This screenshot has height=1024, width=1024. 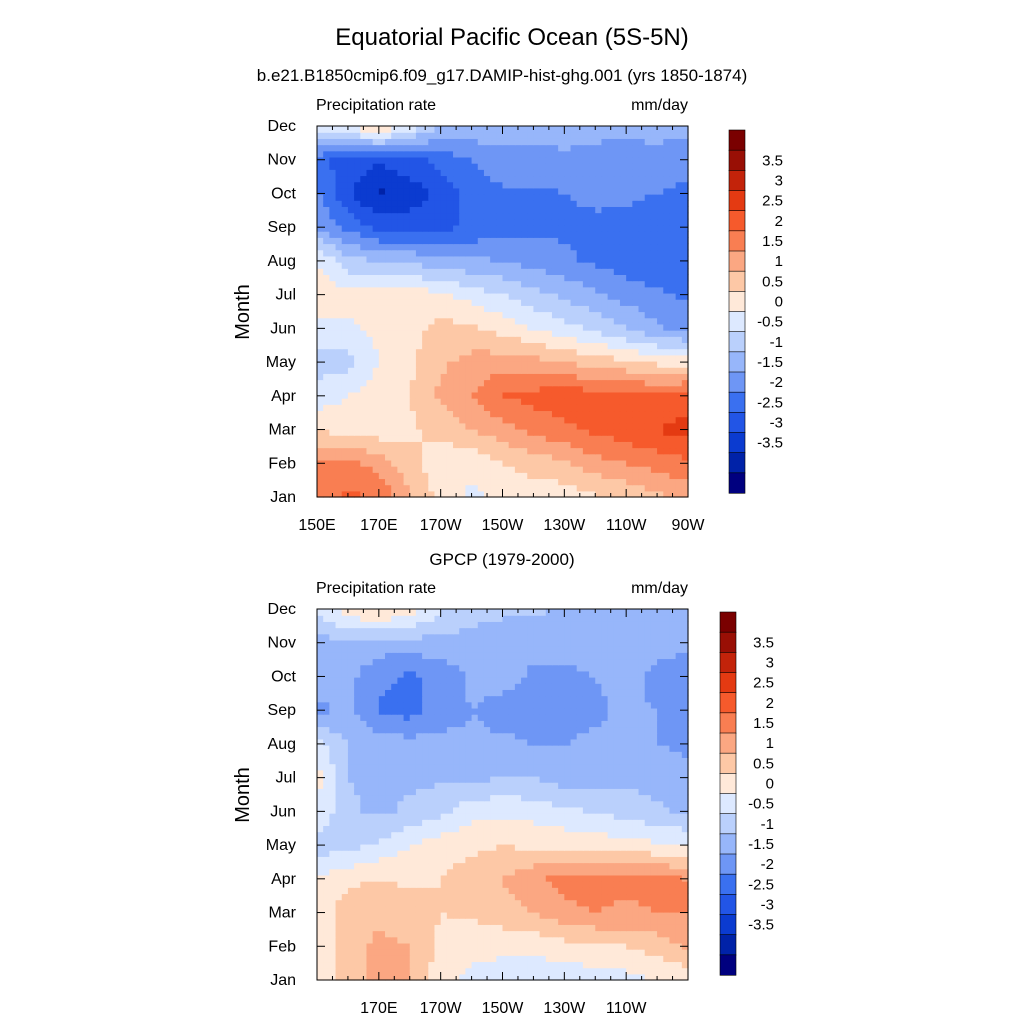 I want to click on colorbar-segment, so click(x=737, y=382).